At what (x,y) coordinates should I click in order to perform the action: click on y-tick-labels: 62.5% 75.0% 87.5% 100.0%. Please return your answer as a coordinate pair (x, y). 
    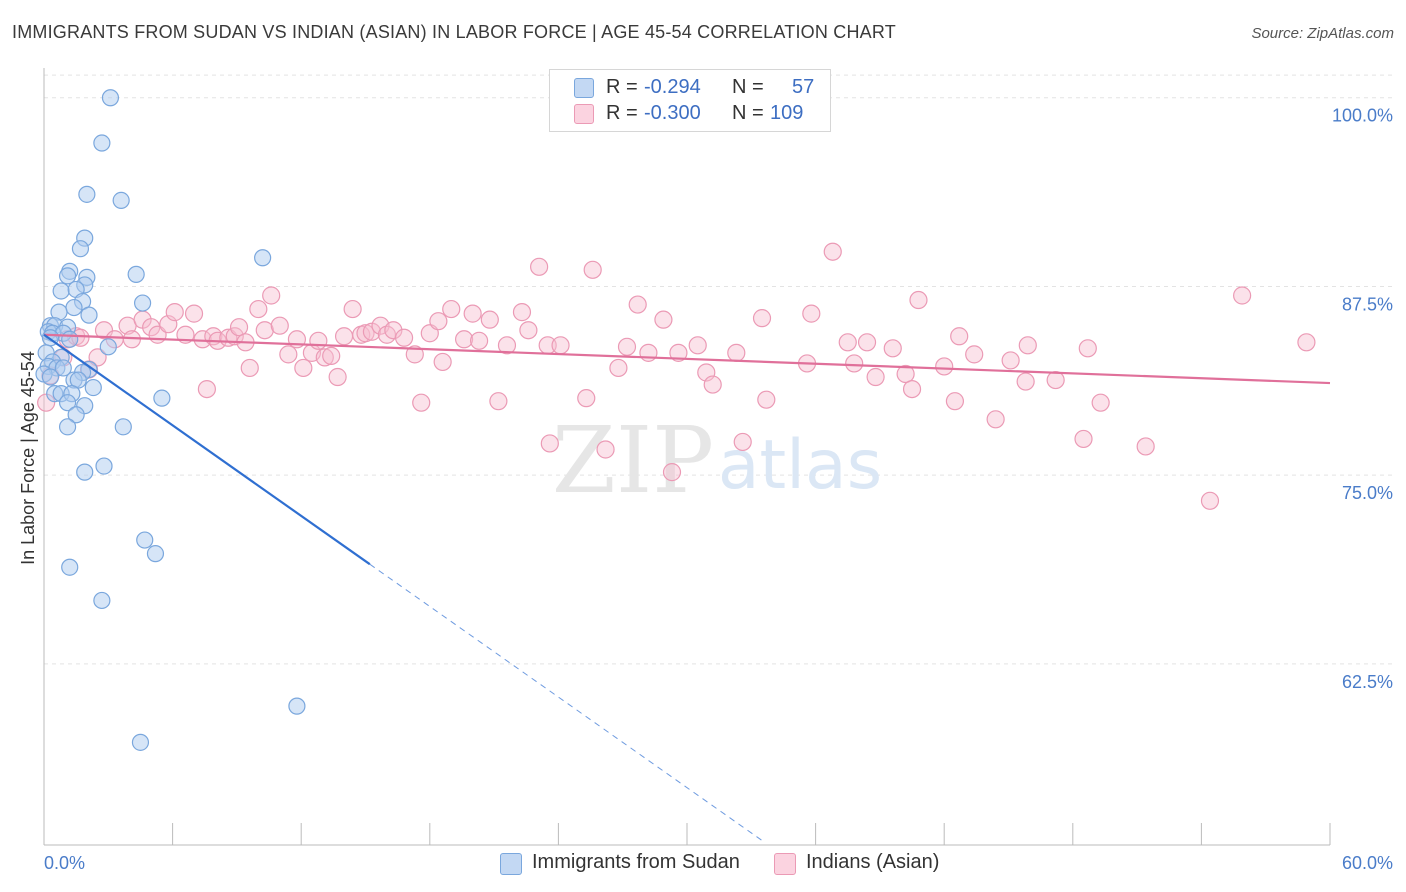
    Looking at the image, I should click on (1362, 399).